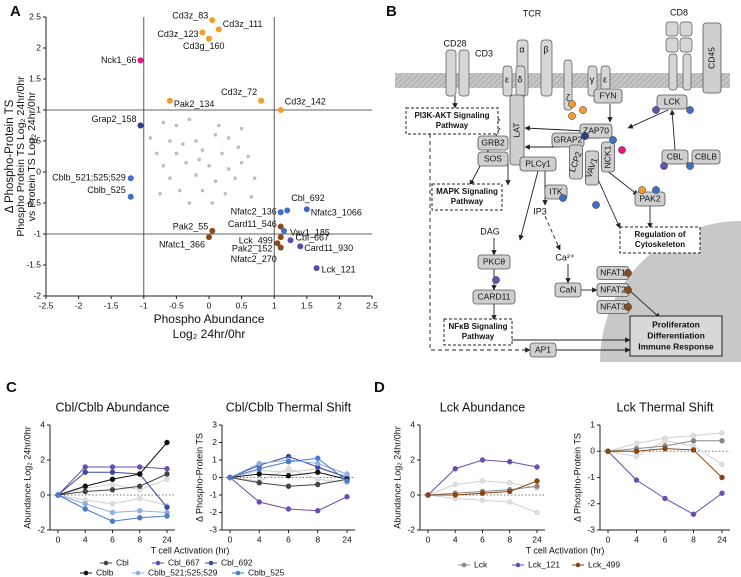 The width and height of the screenshot is (741, 577). Describe the element at coordinates (32, 156) in the screenshot. I see `y-axis-label: vs Protein TS Log₂ 24hr/0hr` at that location.